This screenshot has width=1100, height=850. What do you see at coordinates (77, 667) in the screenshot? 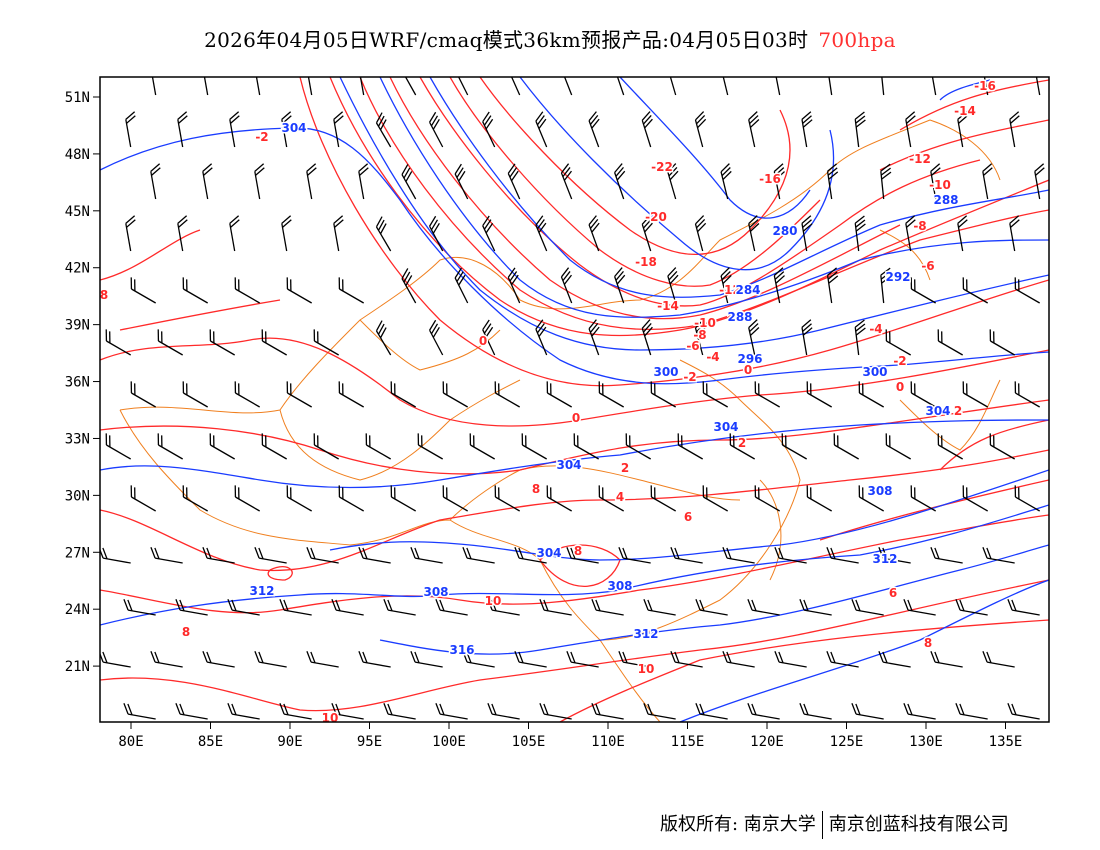
I see `lat-tick-label: 21N` at bounding box center [77, 667].